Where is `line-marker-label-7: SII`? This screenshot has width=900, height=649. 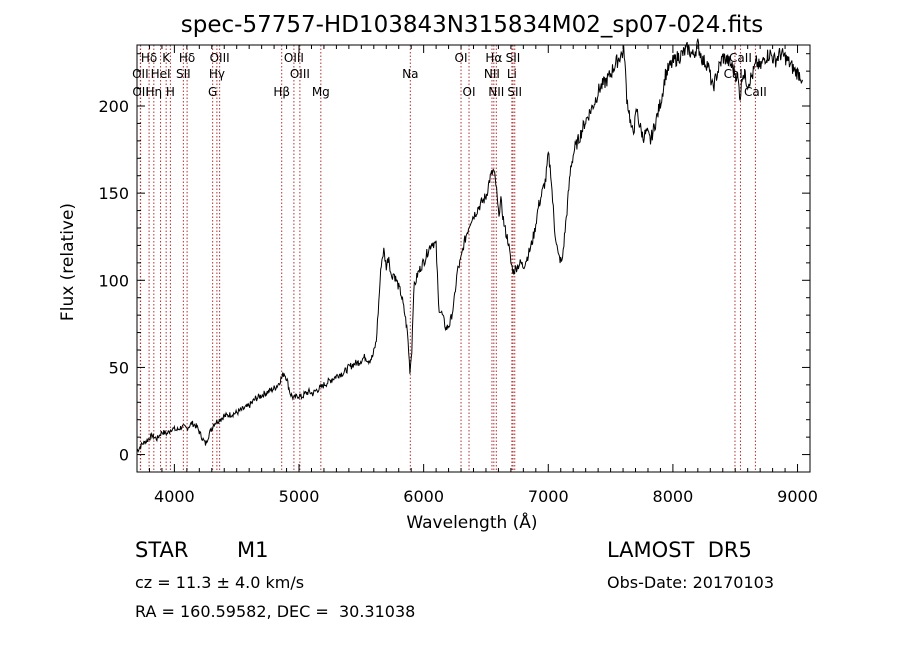
line-marker-label-7: SII is located at coordinates (513, 58).